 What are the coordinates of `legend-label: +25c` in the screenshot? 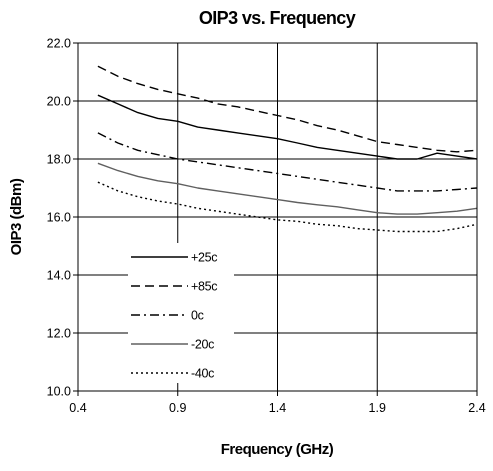 It's located at (204, 258).